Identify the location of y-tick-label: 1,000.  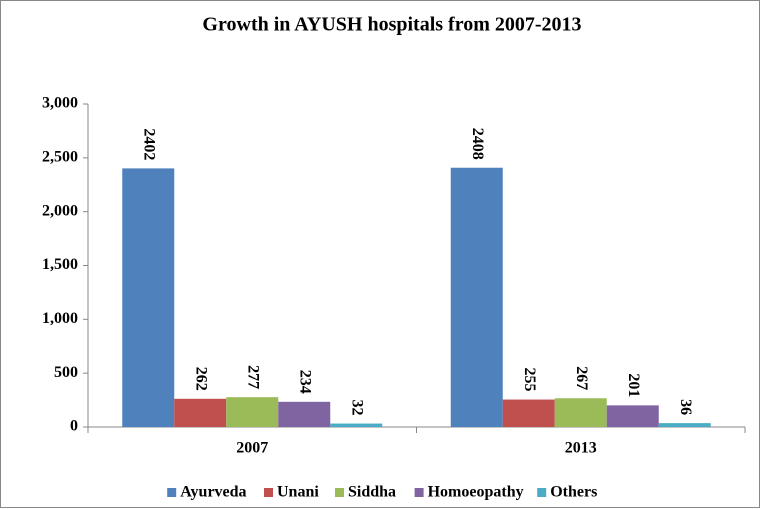
(60, 318).